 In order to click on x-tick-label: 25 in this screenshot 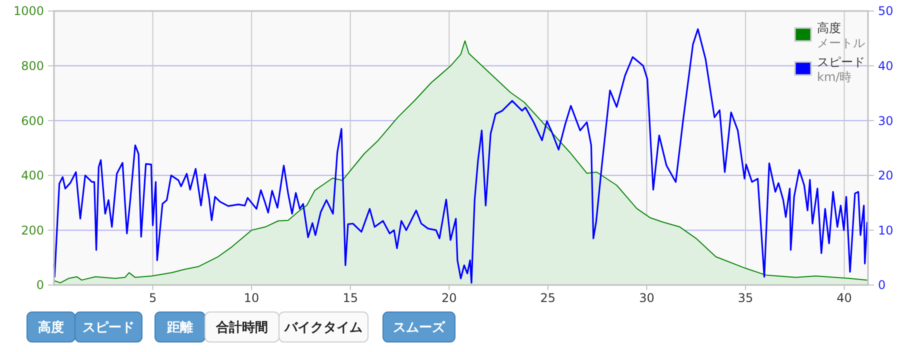, I will do `click(548, 298)`.